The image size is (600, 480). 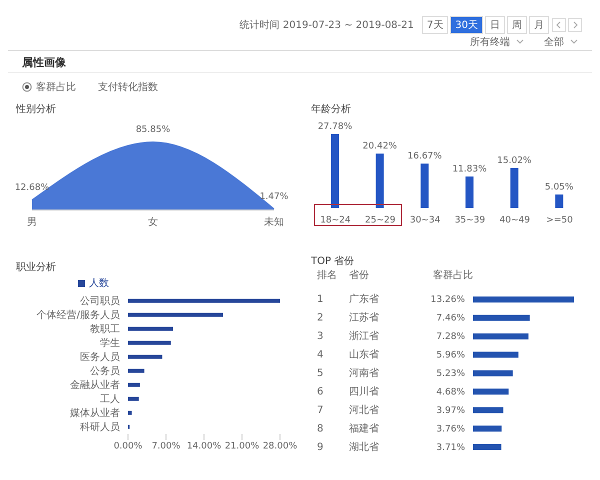 What do you see at coordinates (110, 343) in the screenshot?
I see `y-tick-label: 学生` at bounding box center [110, 343].